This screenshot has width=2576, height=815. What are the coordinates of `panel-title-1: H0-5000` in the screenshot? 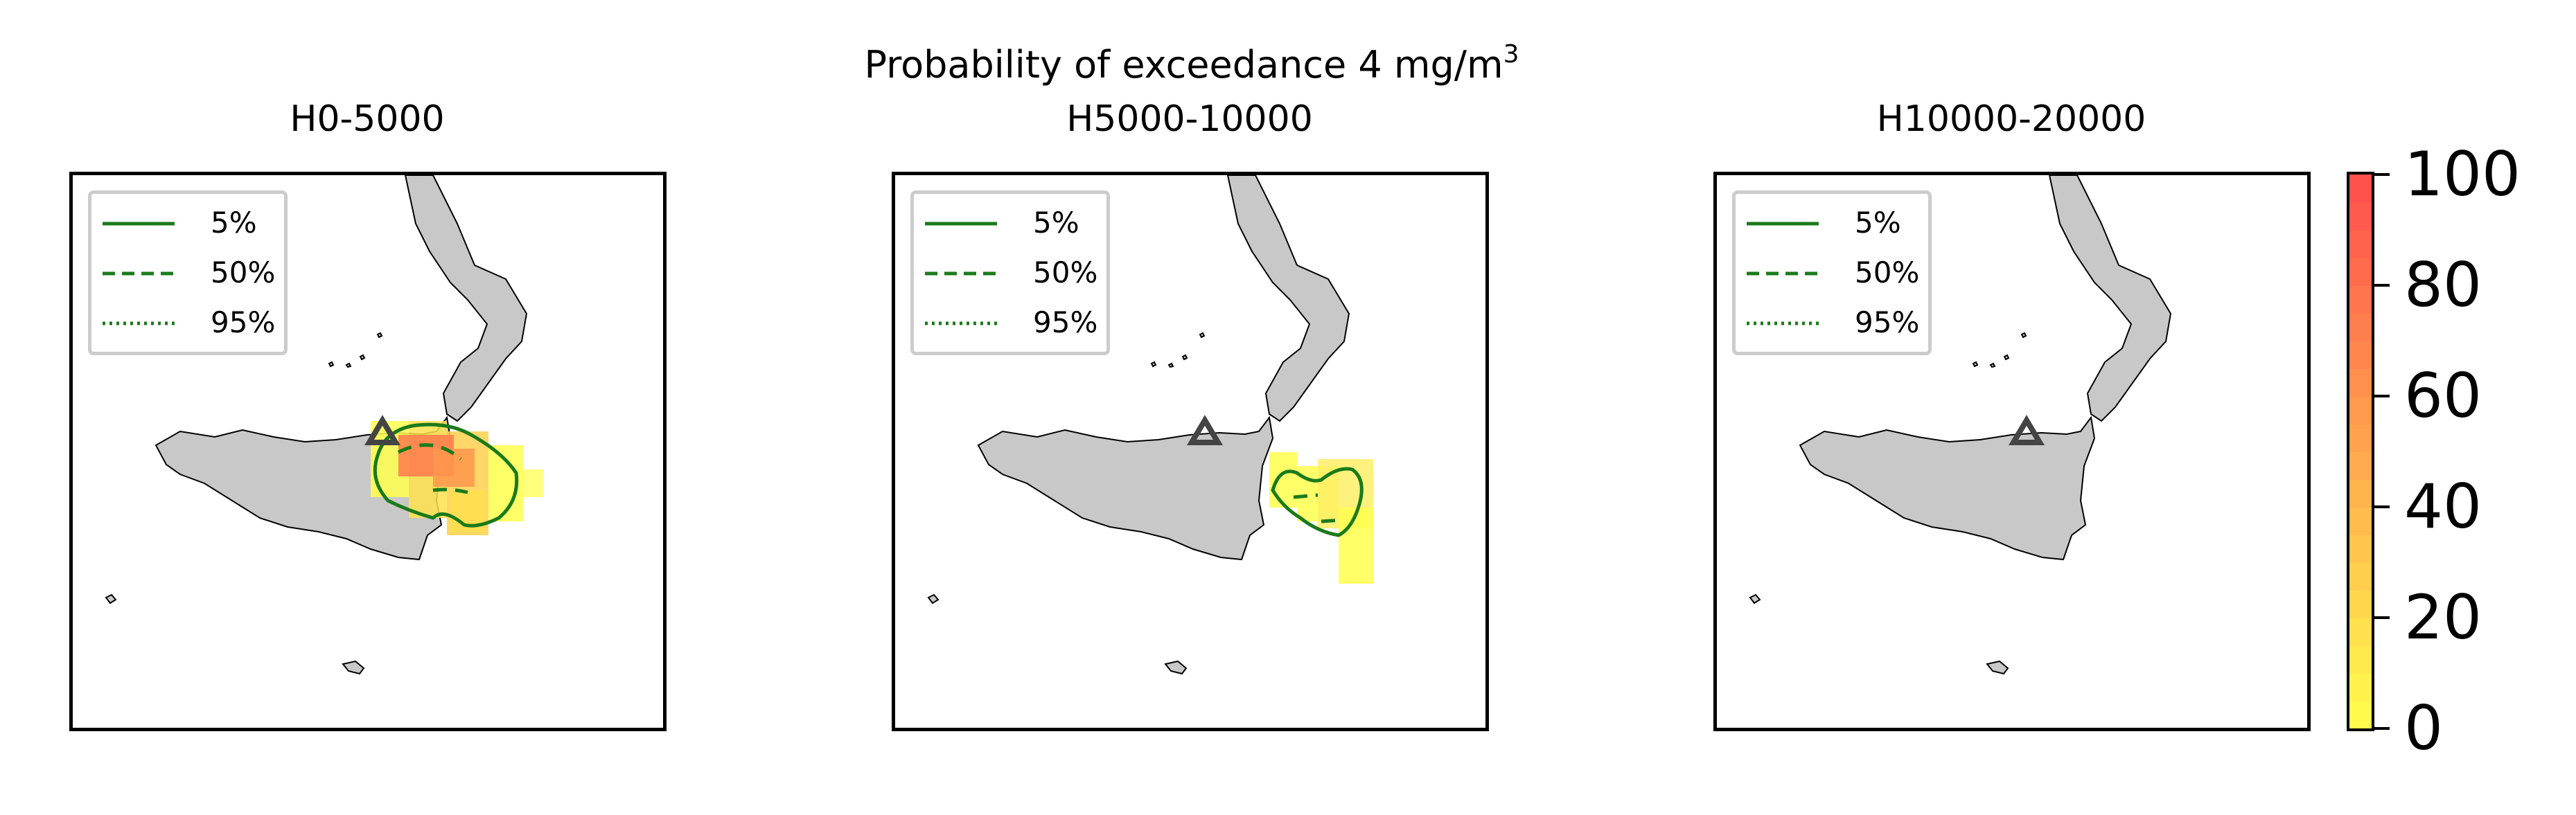 It's located at (367, 119).